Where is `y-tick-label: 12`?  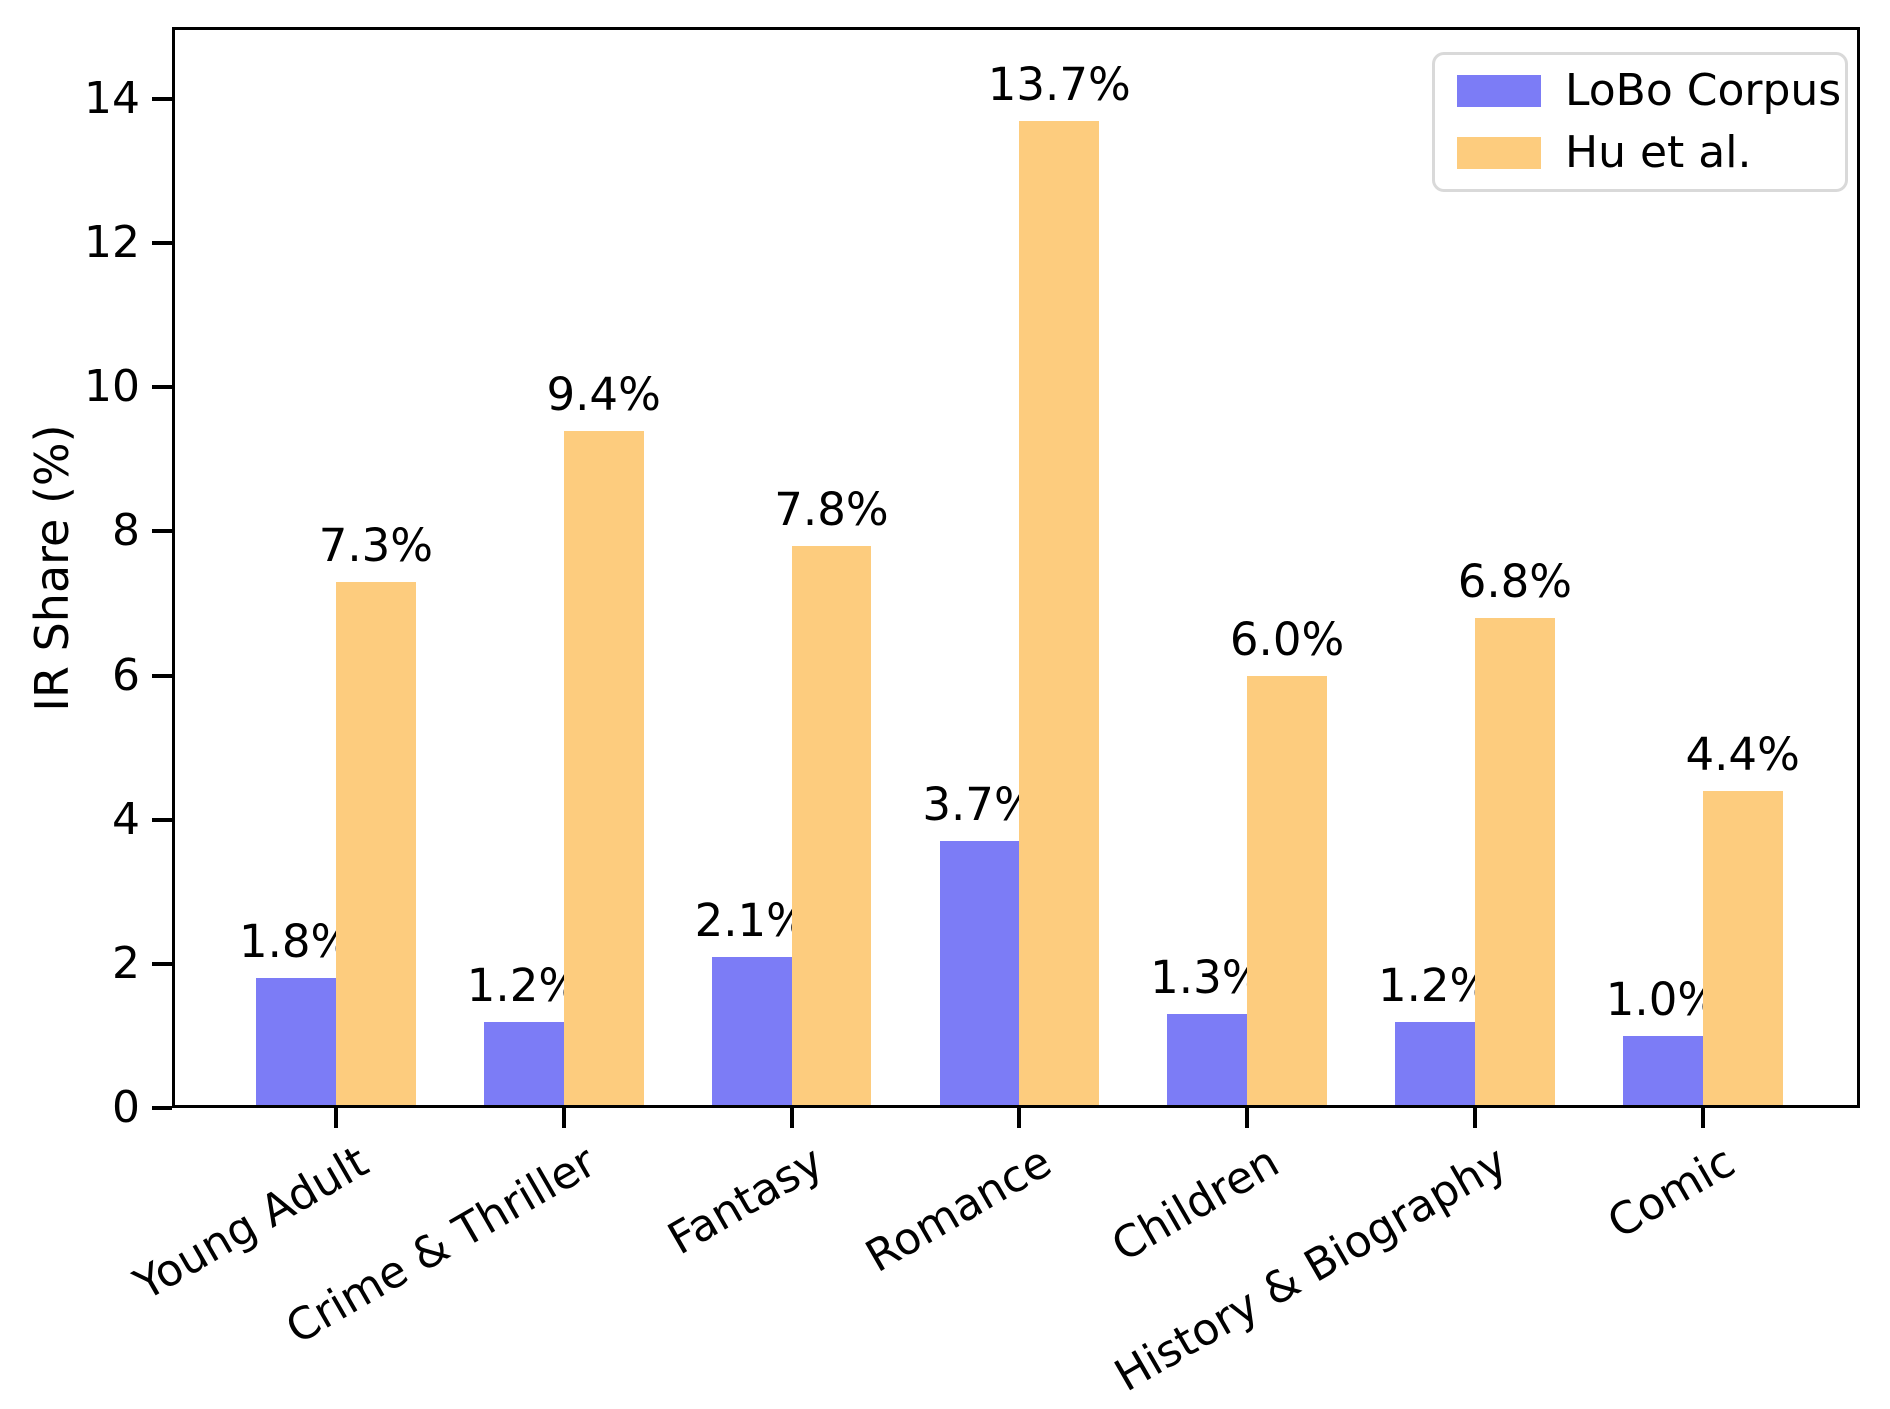
y-tick-label: 12 is located at coordinates (112, 243).